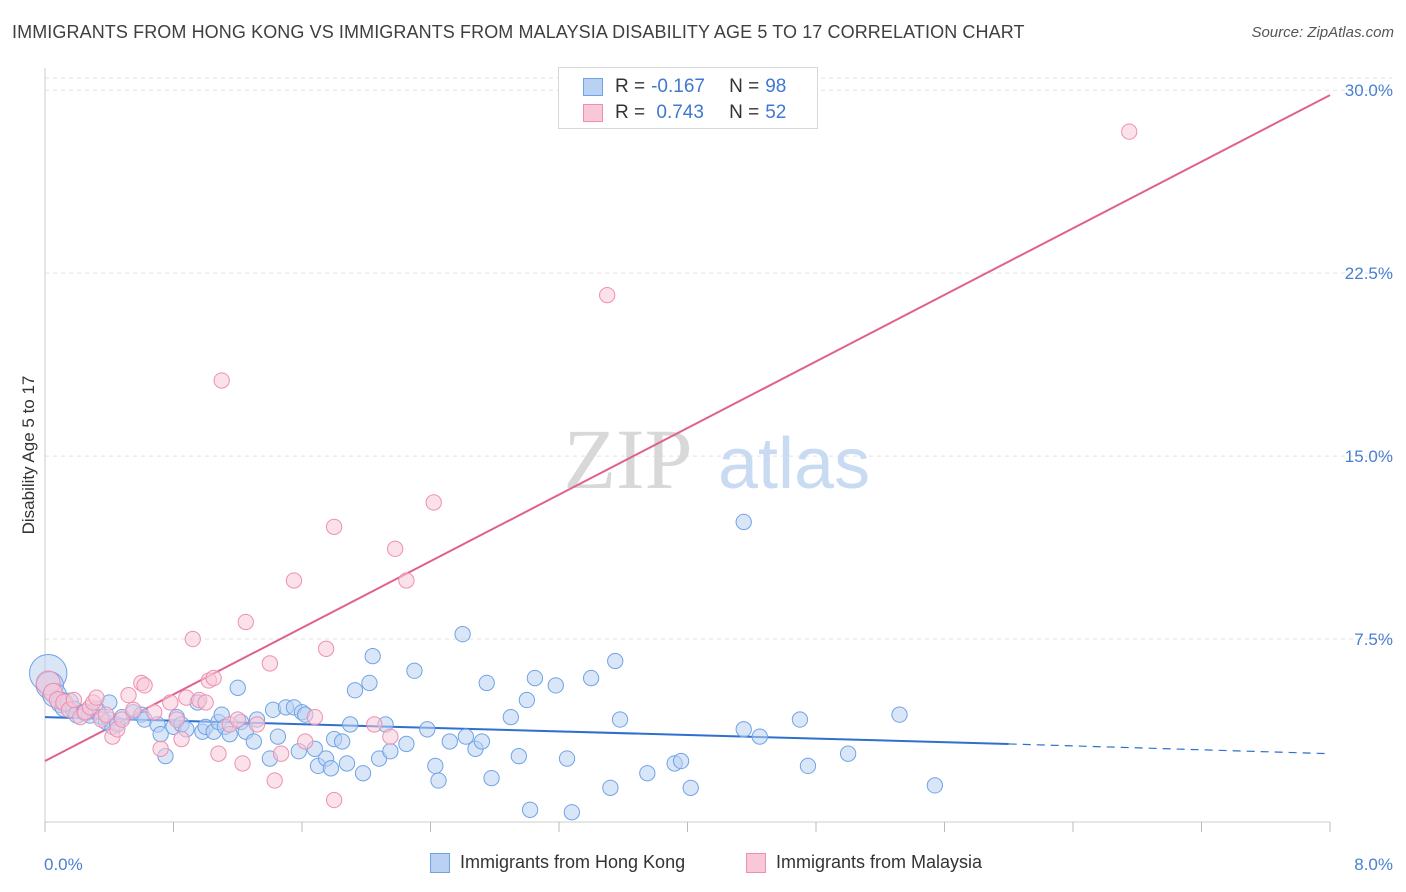  I want to click on legend-r-label: R =, so click(630, 112).